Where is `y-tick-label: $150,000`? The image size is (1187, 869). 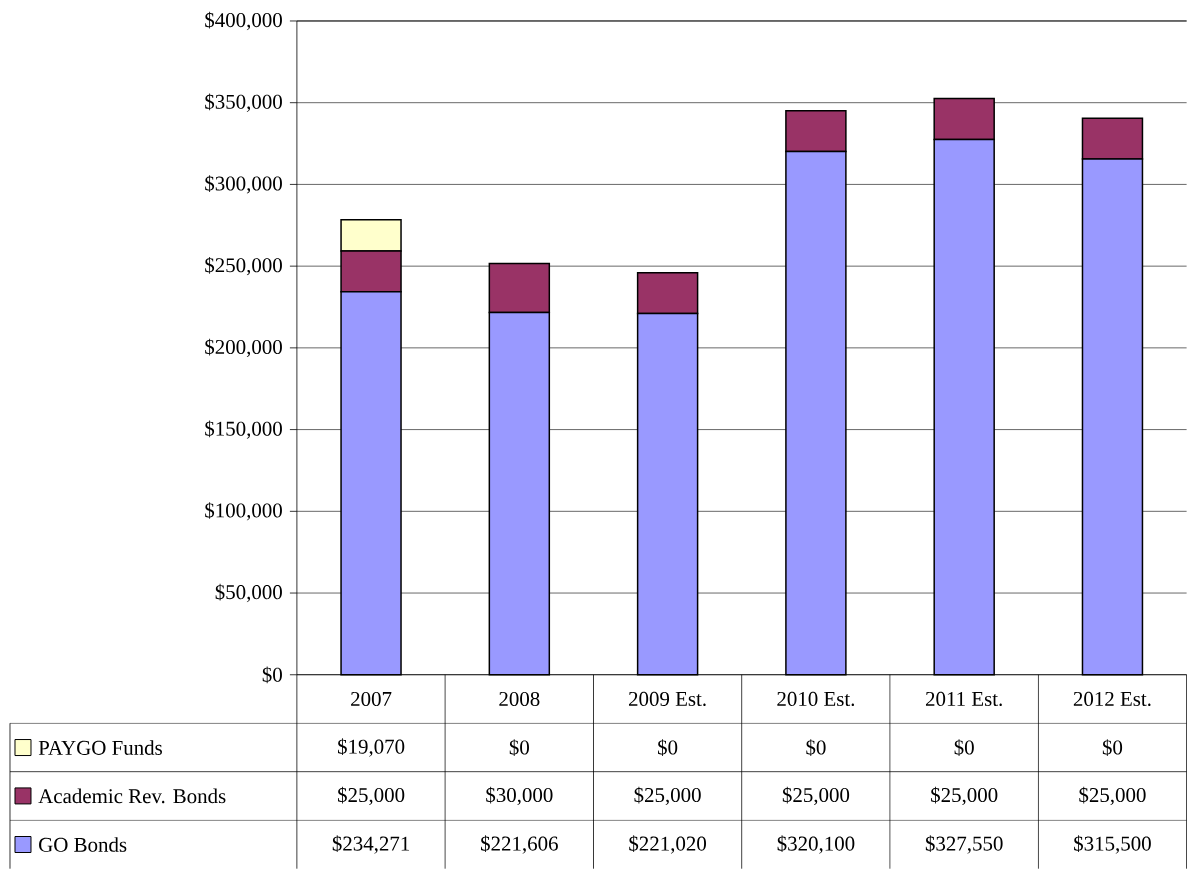
y-tick-label: $150,000 is located at coordinates (243, 429).